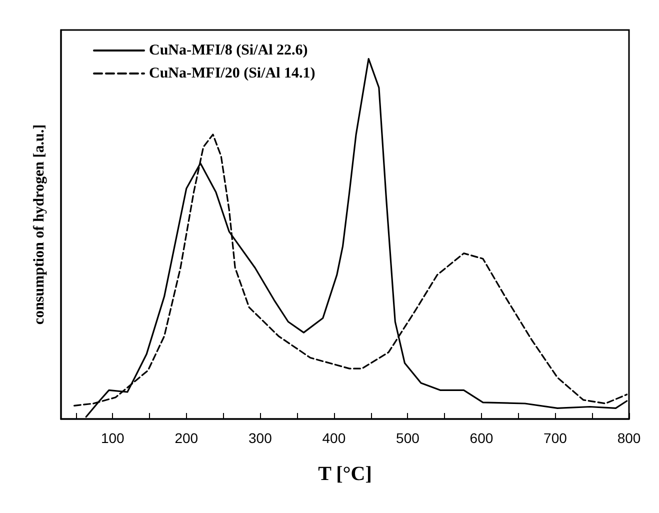 The width and height of the screenshot is (659, 513). I want to click on x-tick-label: 500, so click(408, 438).